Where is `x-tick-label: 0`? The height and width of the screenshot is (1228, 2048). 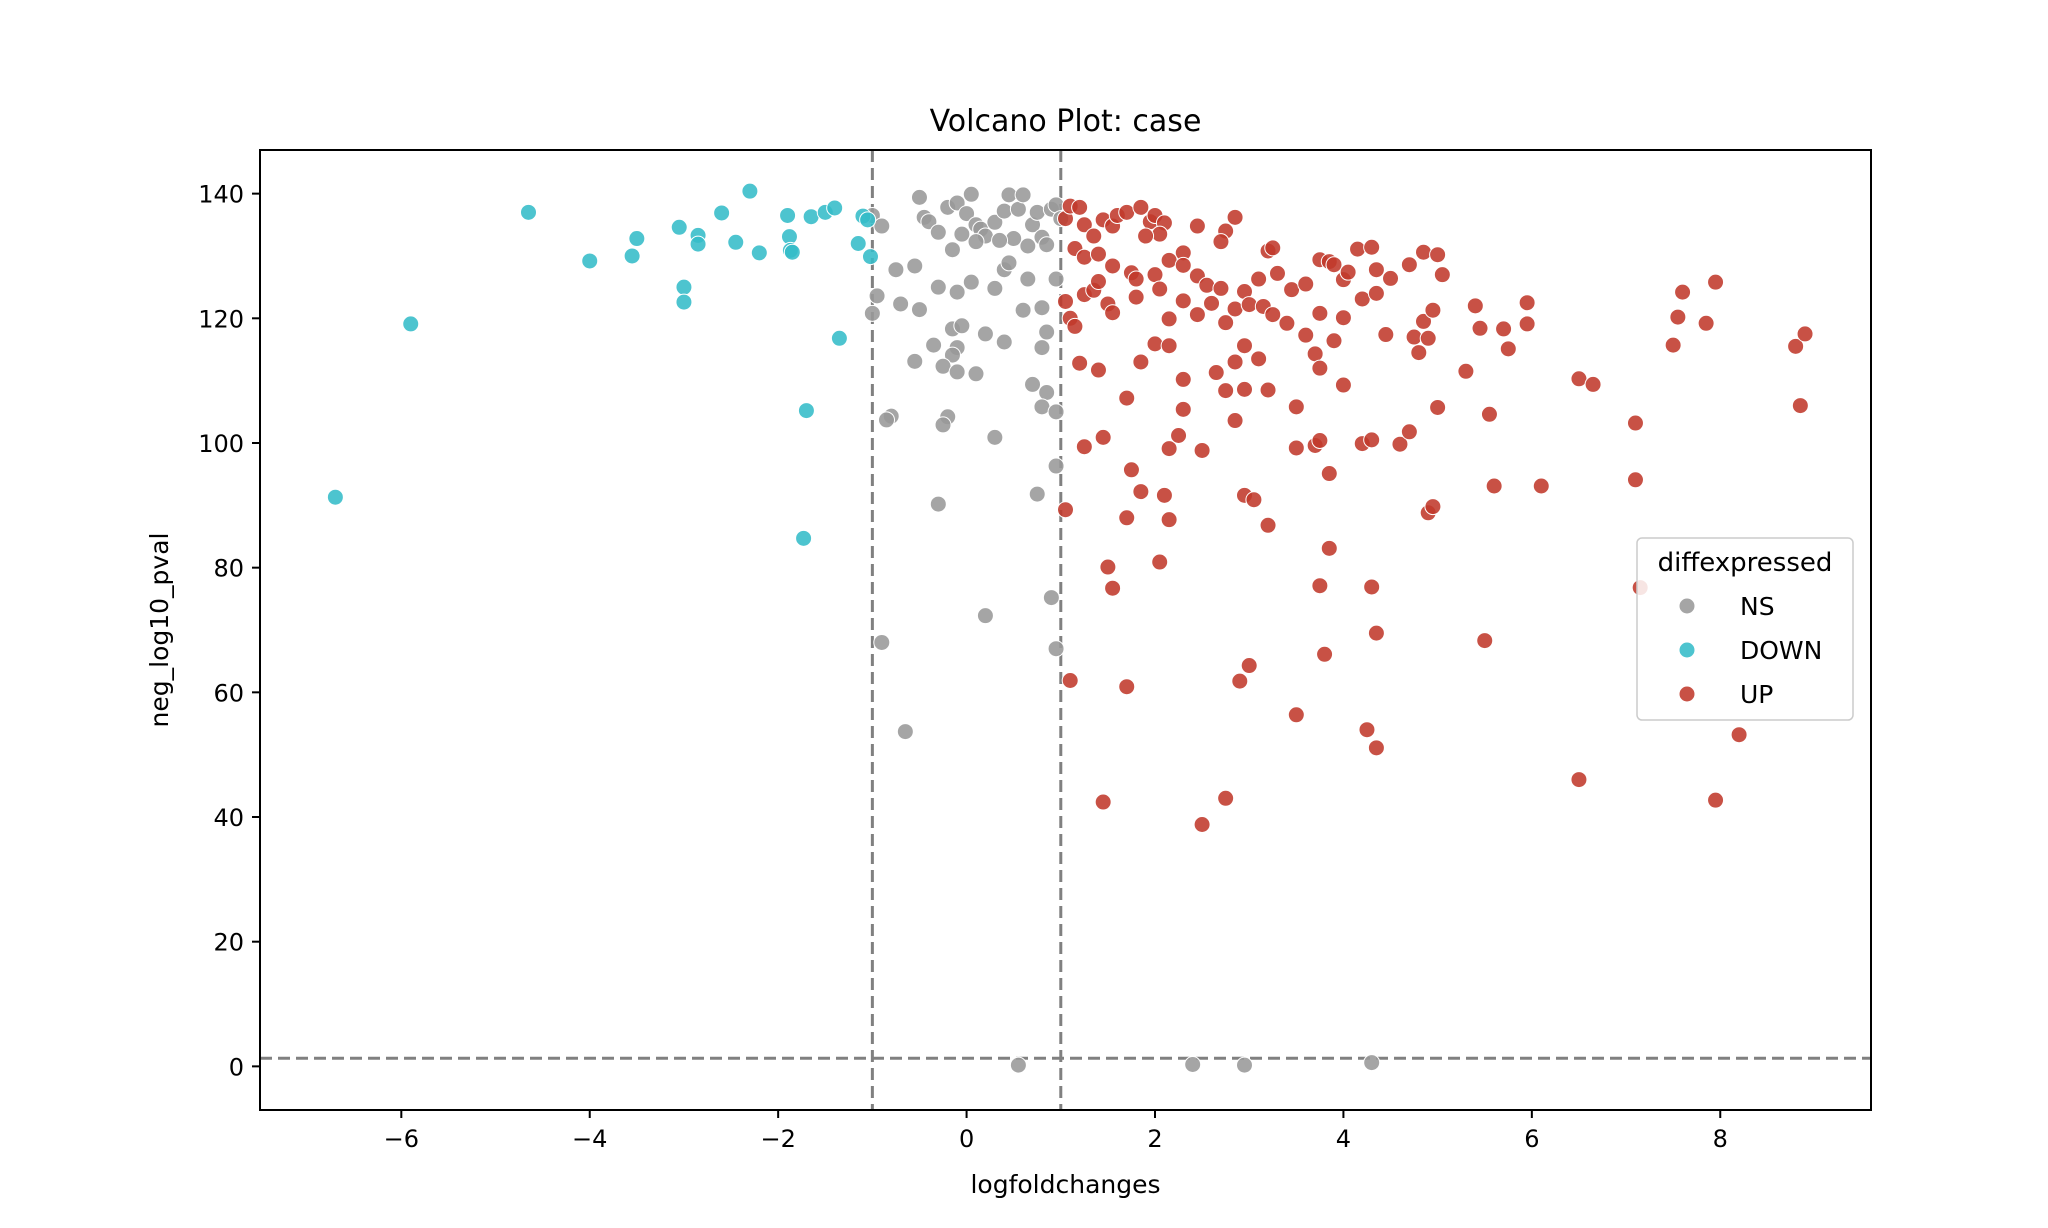 x-tick-label: 0 is located at coordinates (966, 1139).